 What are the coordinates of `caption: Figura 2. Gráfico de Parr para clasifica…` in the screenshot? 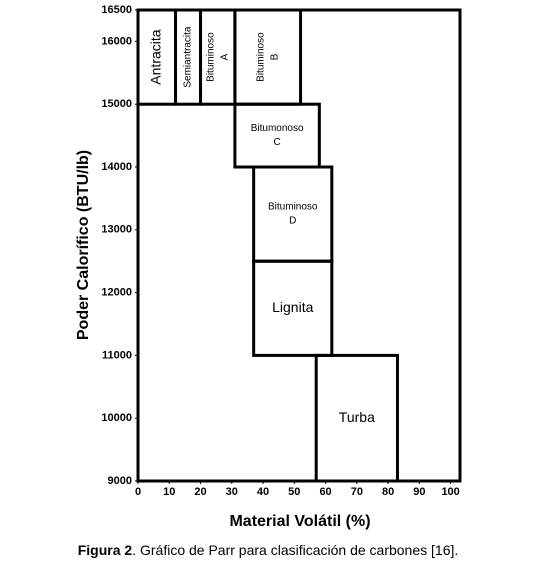 It's located at (268, 550).